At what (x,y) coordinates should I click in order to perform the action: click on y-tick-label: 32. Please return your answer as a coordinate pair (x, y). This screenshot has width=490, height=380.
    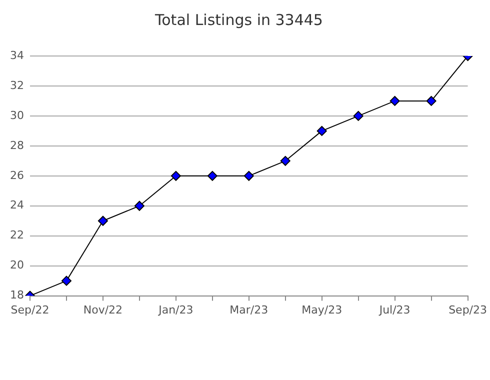
    Looking at the image, I should click on (17, 85).